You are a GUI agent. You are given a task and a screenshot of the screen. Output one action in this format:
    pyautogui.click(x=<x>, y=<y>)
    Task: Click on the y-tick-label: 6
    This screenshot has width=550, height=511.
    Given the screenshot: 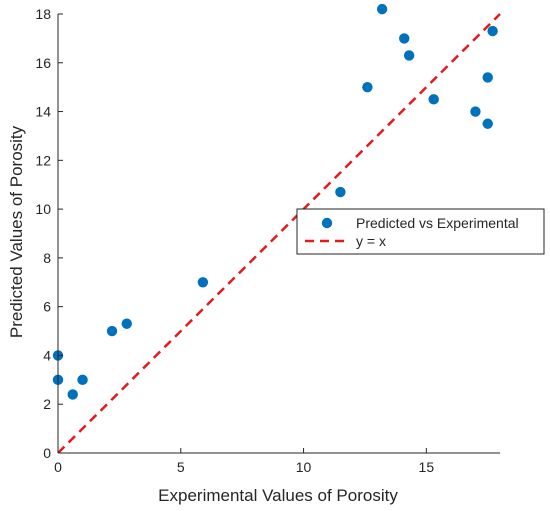 What is the action you would take?
    pyautogui.click(x=47, y=307)
    